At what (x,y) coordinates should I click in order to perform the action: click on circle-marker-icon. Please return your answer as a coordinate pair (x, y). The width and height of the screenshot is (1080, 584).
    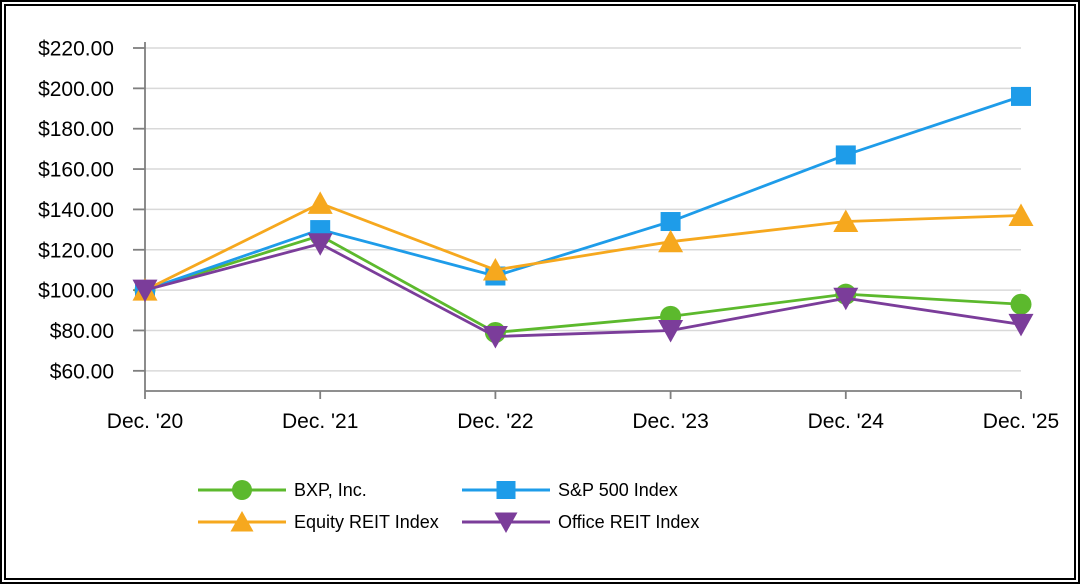
    Looking at the image, I should click on (242, 490).